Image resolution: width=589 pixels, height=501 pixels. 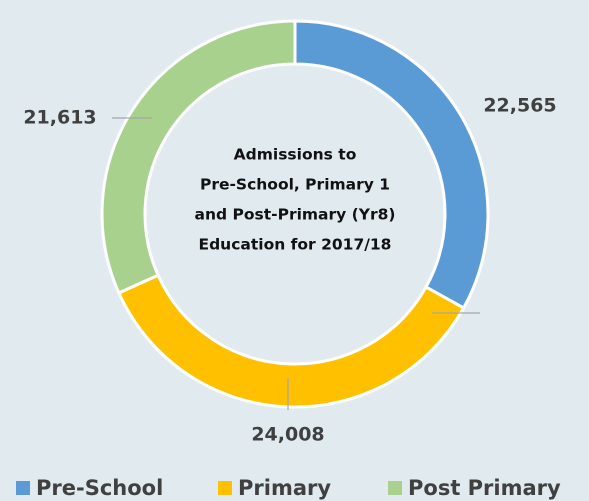 What do you see at coordinates (295, 185) in the screenshot?
I see `chart-title: Pre-School, Primary 1` at bounding box center [295, 185].